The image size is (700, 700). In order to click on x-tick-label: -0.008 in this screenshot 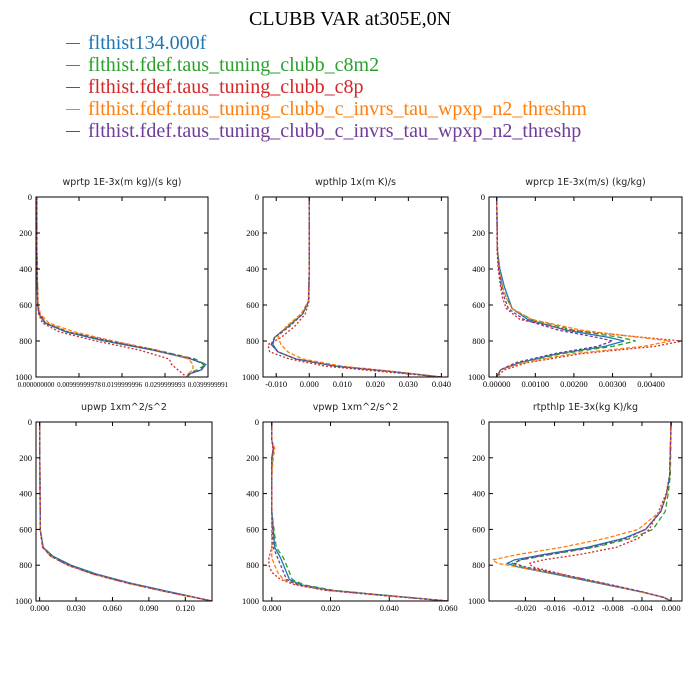, I will do `click(613, 608)`.